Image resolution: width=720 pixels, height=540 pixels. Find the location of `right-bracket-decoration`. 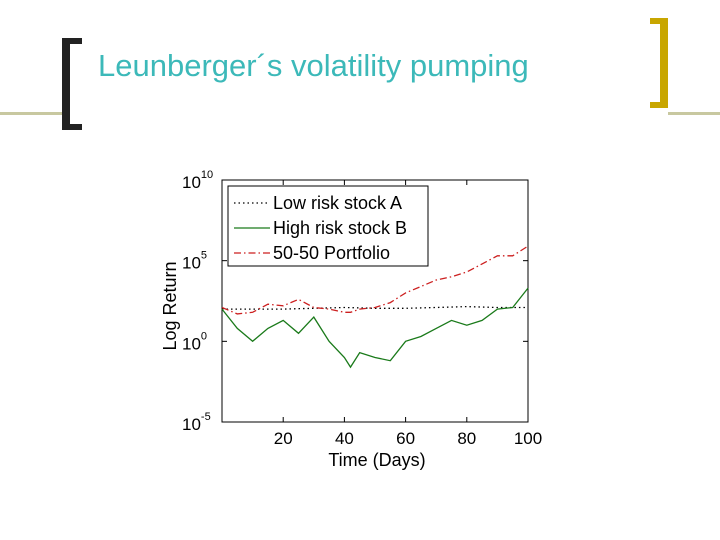

right-bracket-decoration is located at coordinates (664, 63).